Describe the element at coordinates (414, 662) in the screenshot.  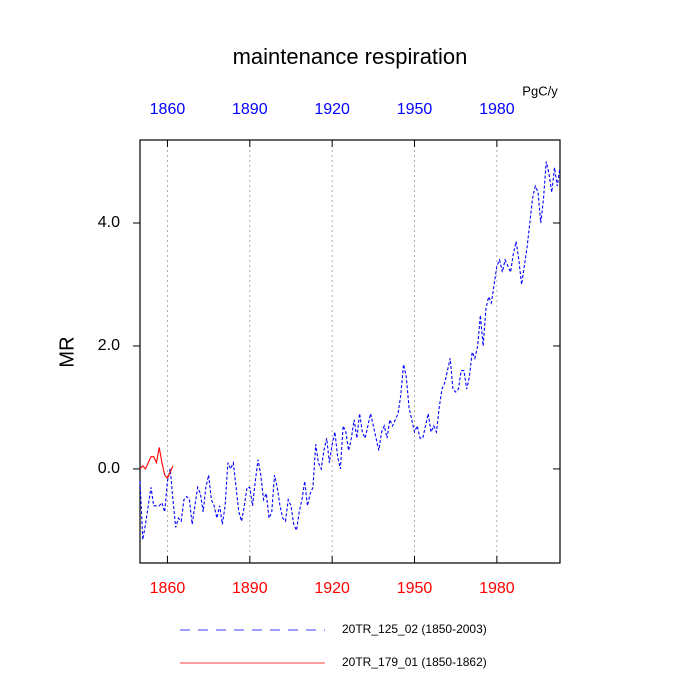
I see `legend-label: 20TR_179_01 (1850-1862)` at that location.